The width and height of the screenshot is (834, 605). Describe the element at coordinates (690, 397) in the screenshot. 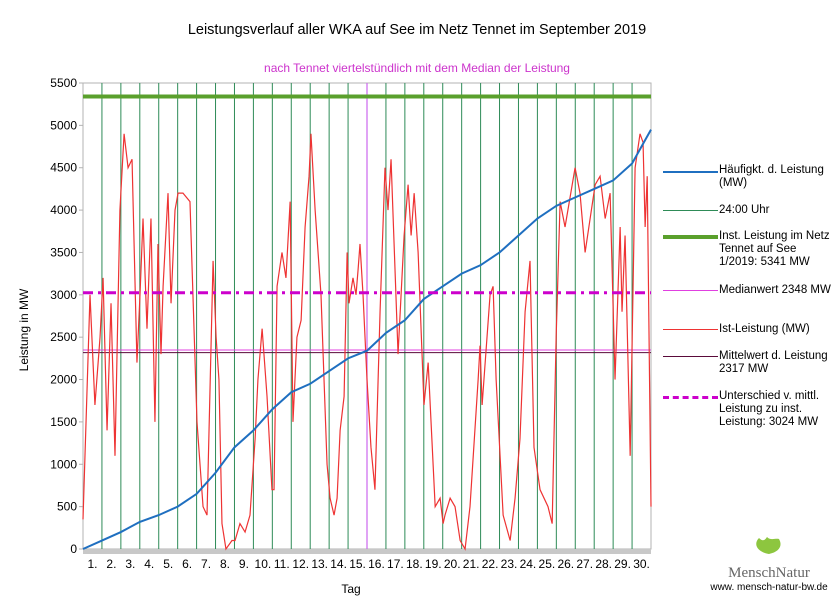

I see `legend-swatch-diff` at that location.